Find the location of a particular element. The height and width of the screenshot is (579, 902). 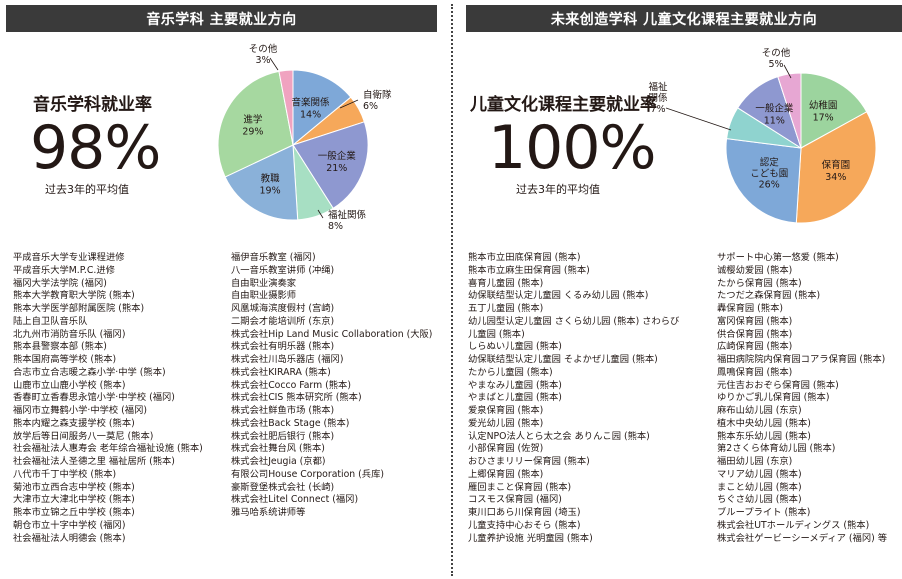

child-culture-employer-item: やまばと儿童园 (熊本) is located at coordinates (515, 398).